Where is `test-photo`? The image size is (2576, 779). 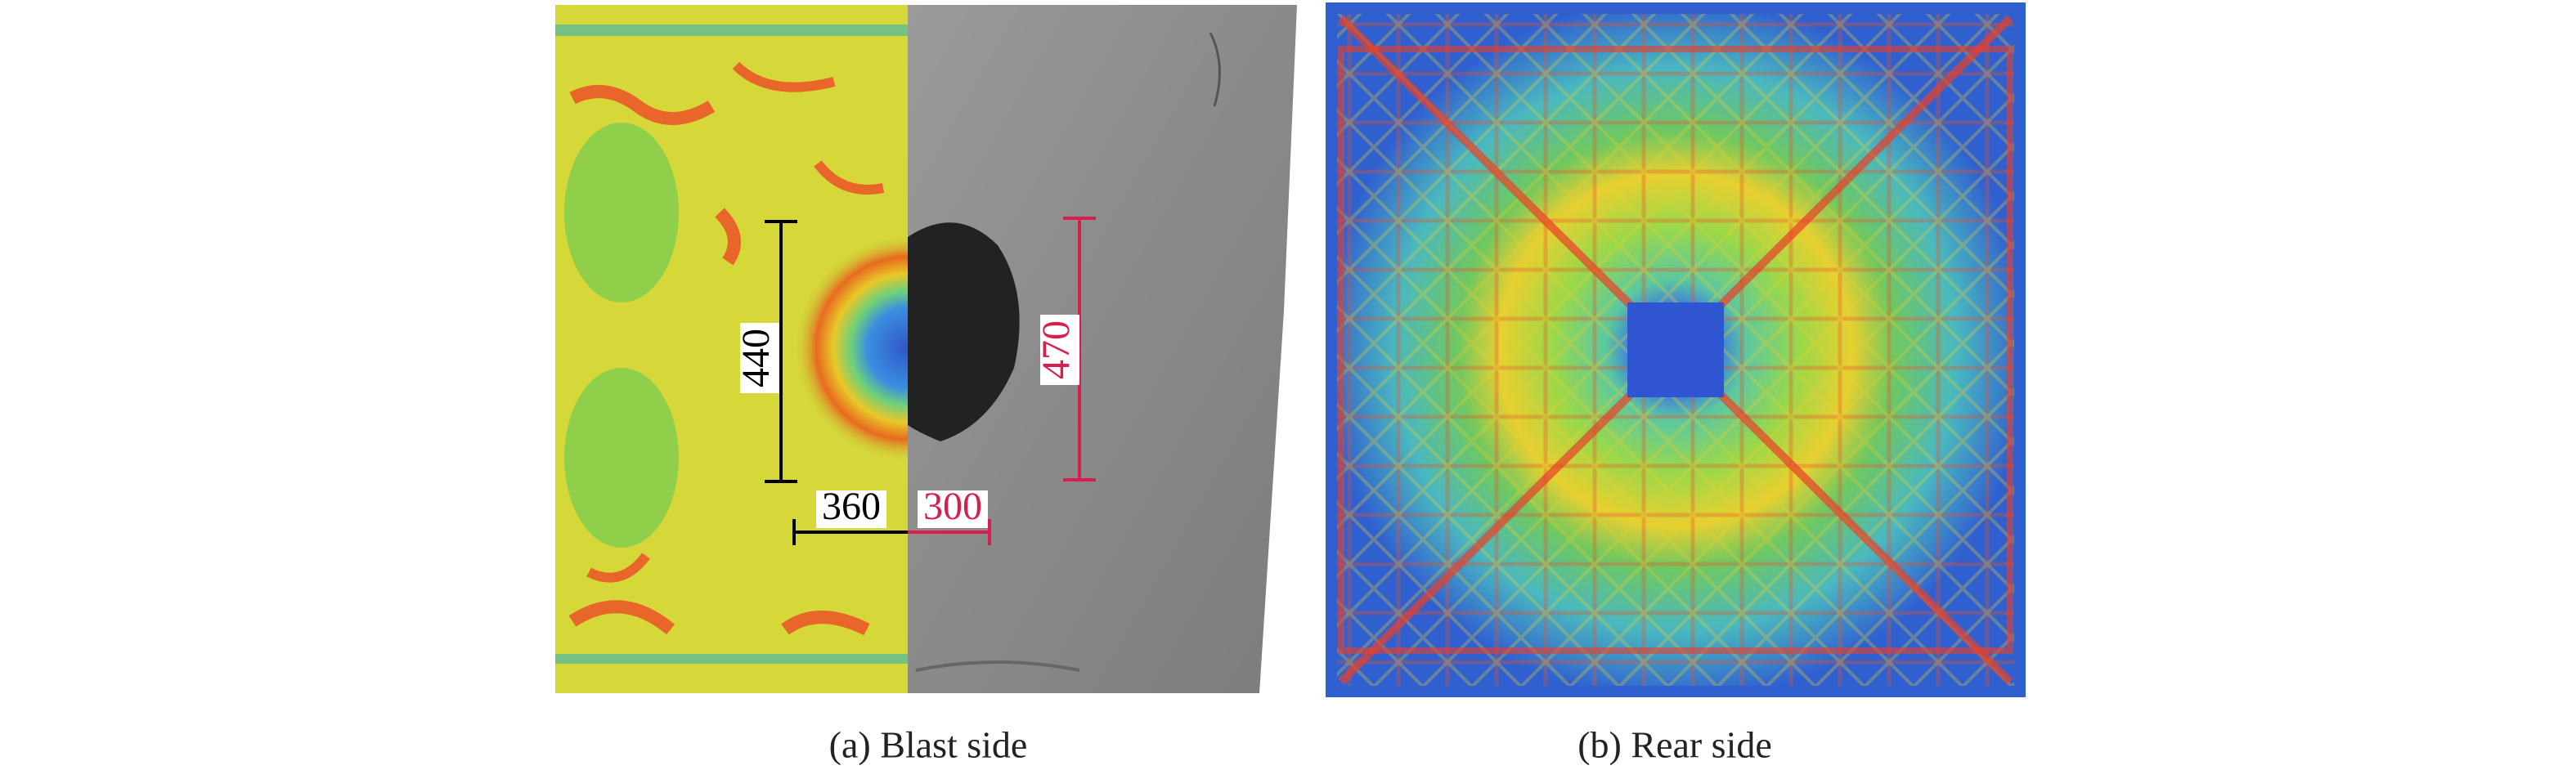
test-photo is located at coordinates (1102, 349).